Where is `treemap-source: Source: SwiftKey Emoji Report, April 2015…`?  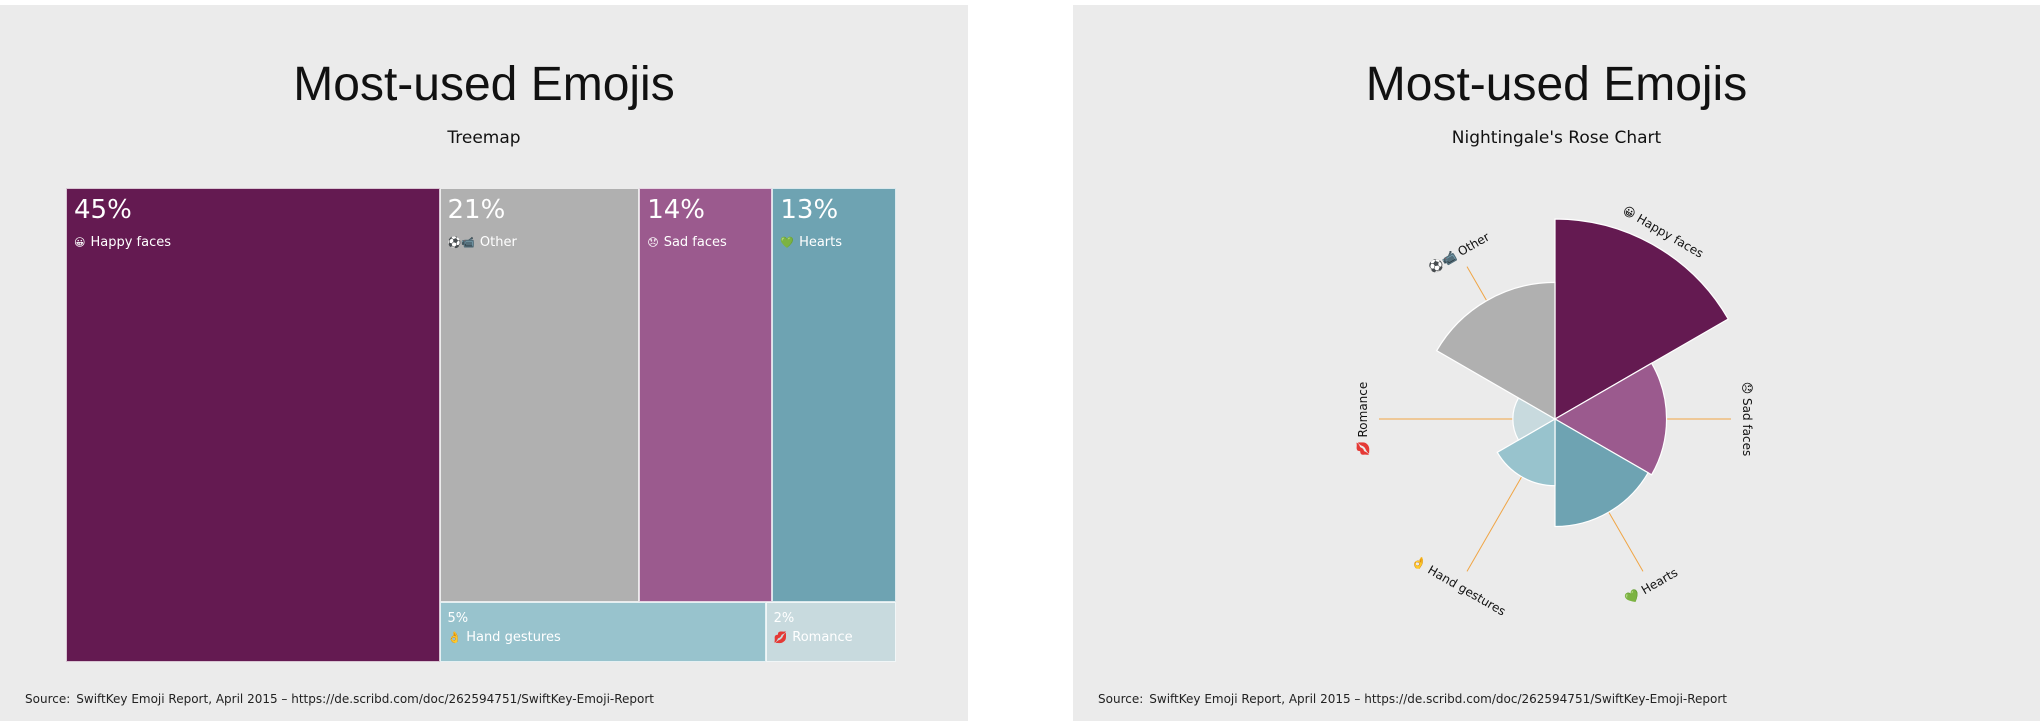 treemap-source: Source: SwiftKey Emoji Report, April 2015… is located at coordinates (339, 699).